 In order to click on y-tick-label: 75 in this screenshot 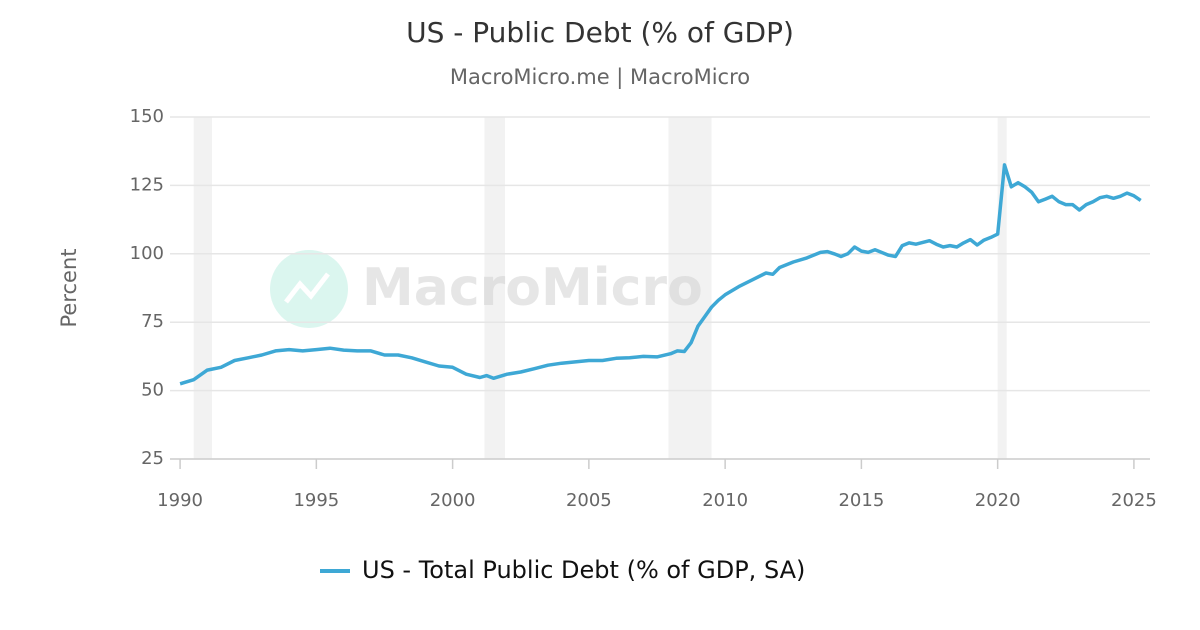, I will do `click(152, 321)`.